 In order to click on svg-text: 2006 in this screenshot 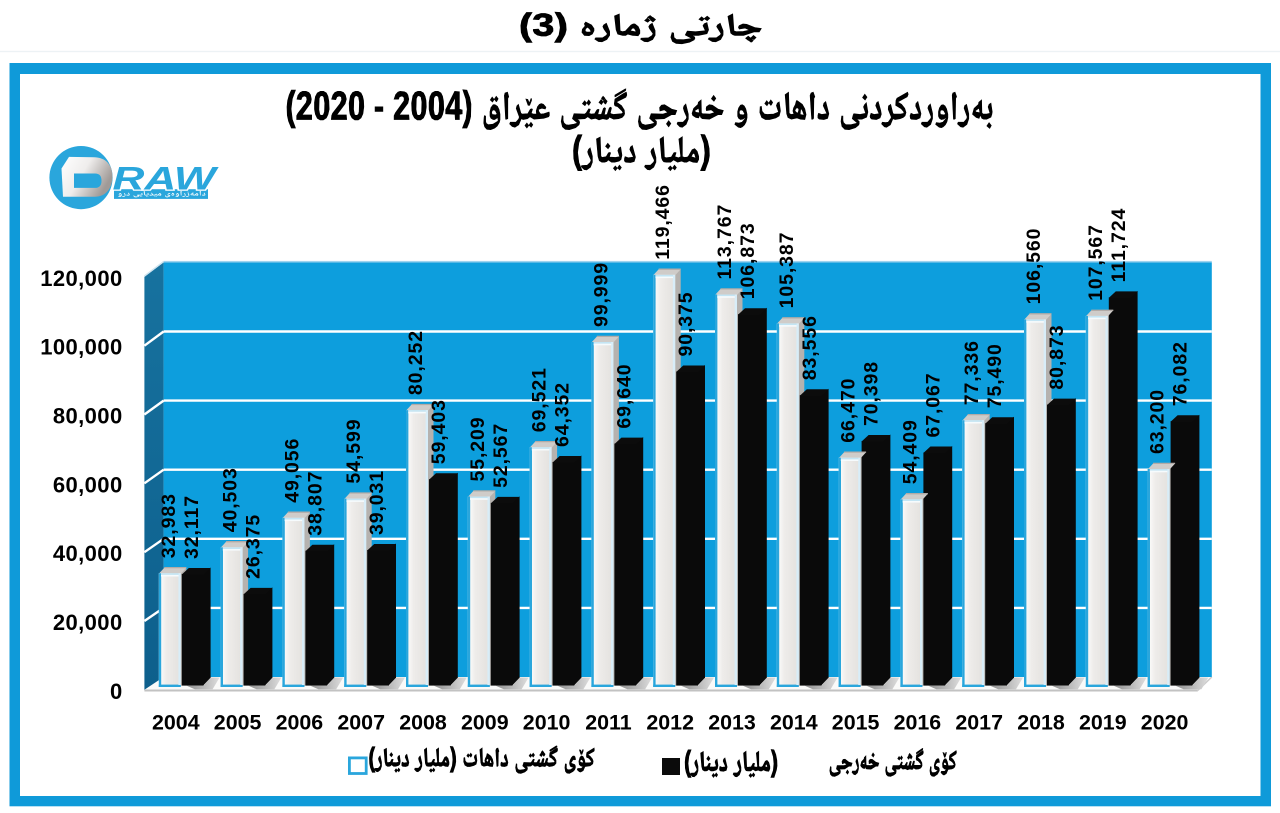, I will do `click(300, 722)`.